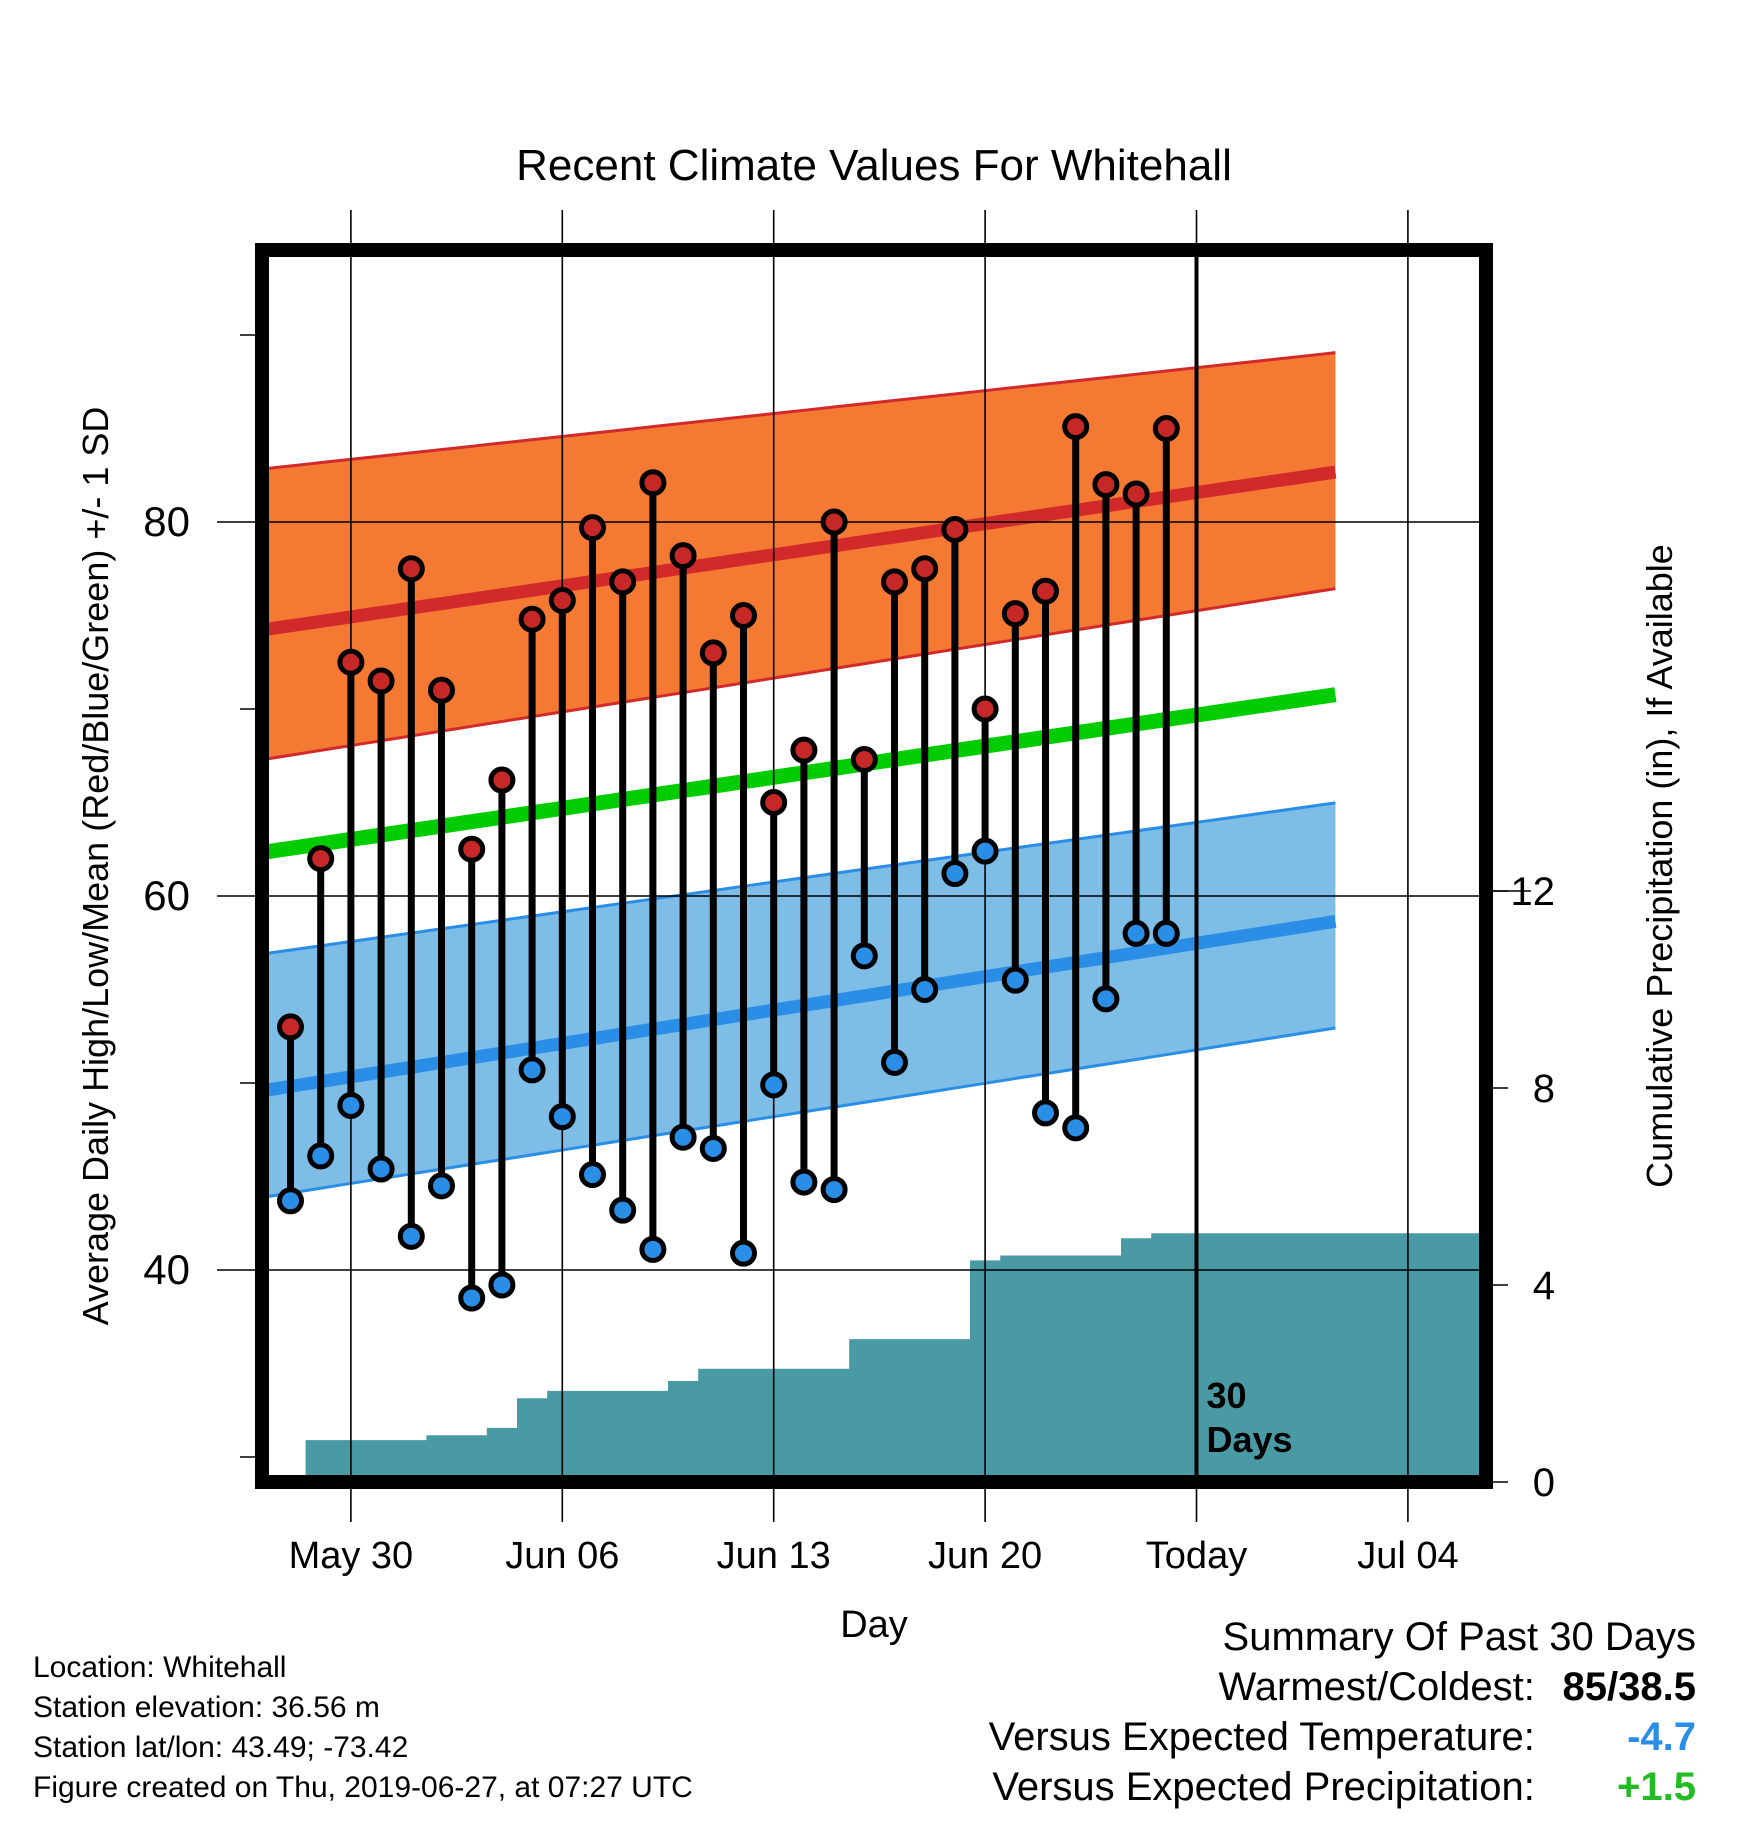  I want to click on summary-heading: Summary Of Past 30 Days, so click(1459, 1637).